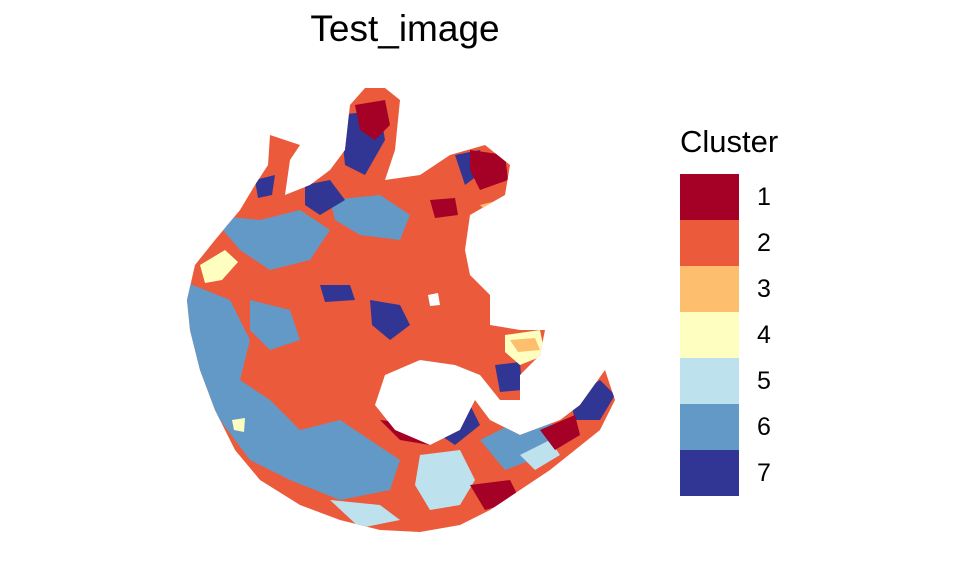 This screenshot has height=576, width=960. I want to click on legend-label: 4, so click(764, 334).